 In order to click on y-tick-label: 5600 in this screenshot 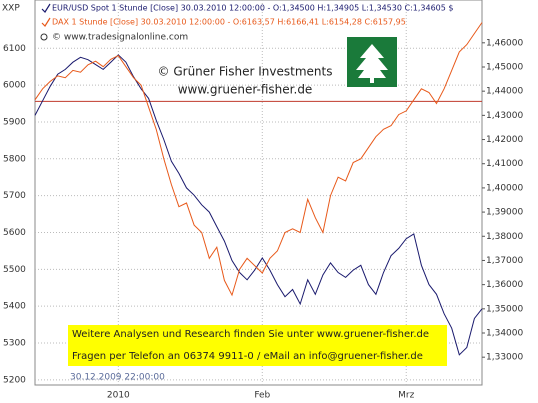, I will do `click(14, 233)`.